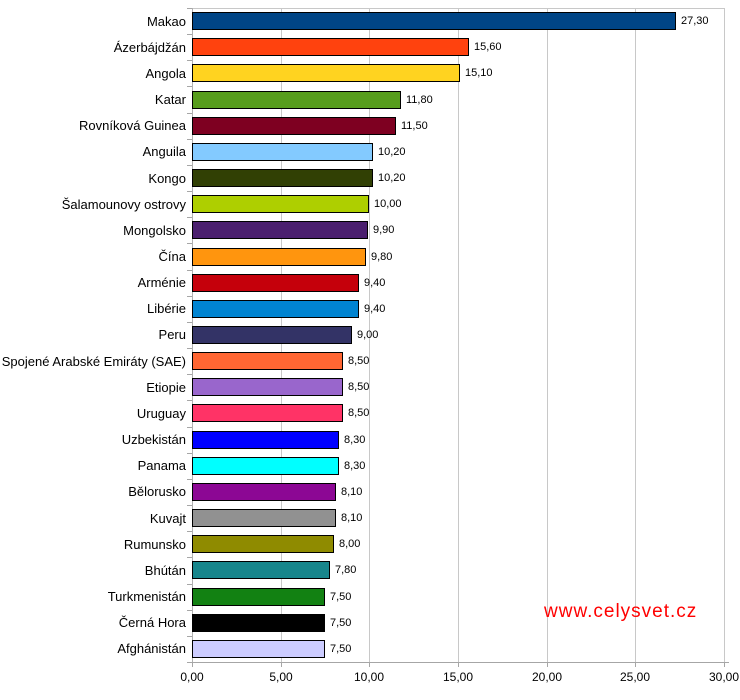 This screenshot has height=700, width=740. What do you see at coordinates (724, 677) in the screenshot?
I see `x-tick-label: 30,00` at bounding box center [724, 677].